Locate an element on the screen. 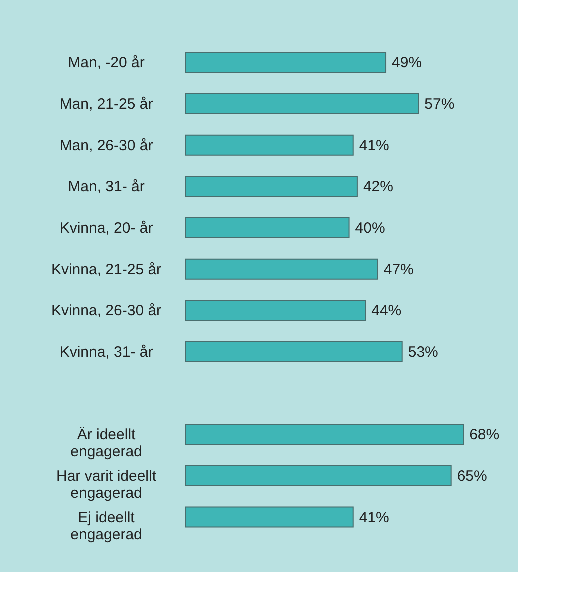 The width and height of the screenshot is (579, 592). y-tick-label: Man, -20 år is located at coordinates (106, 63).